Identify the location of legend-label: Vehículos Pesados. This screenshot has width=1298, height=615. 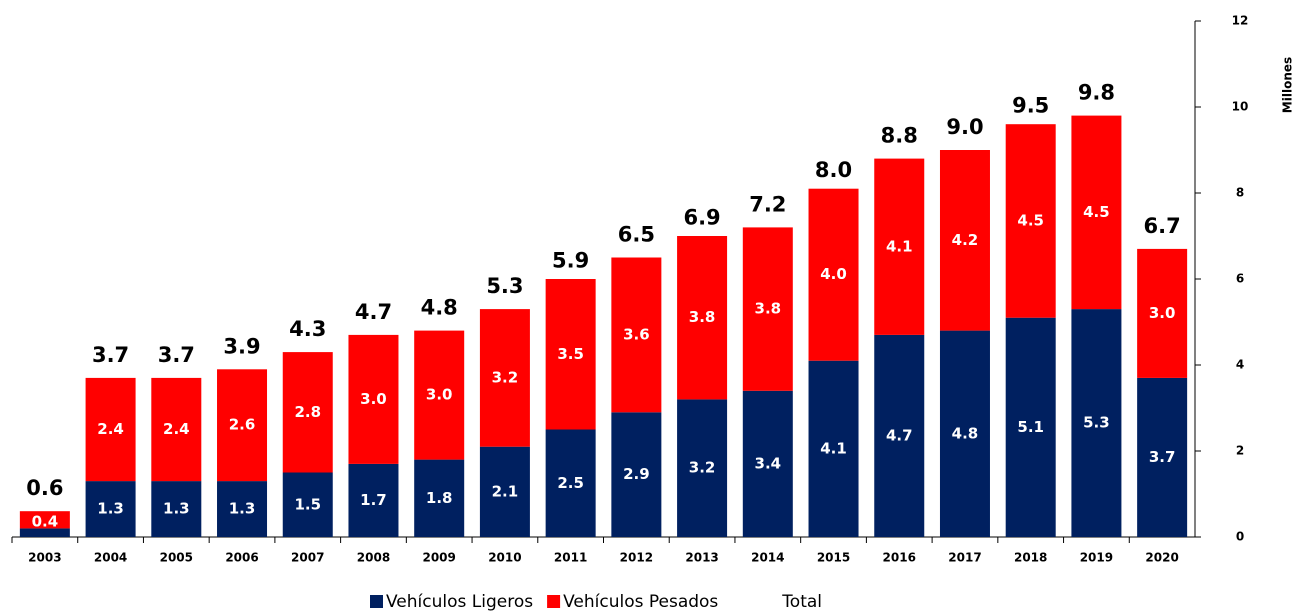
(640, 601).